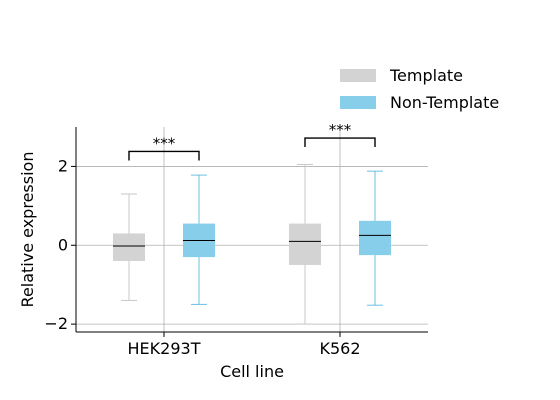  Describe the element at coordinates (358, 75) in the screenshot. I see `legend-swatch-template` at that location.